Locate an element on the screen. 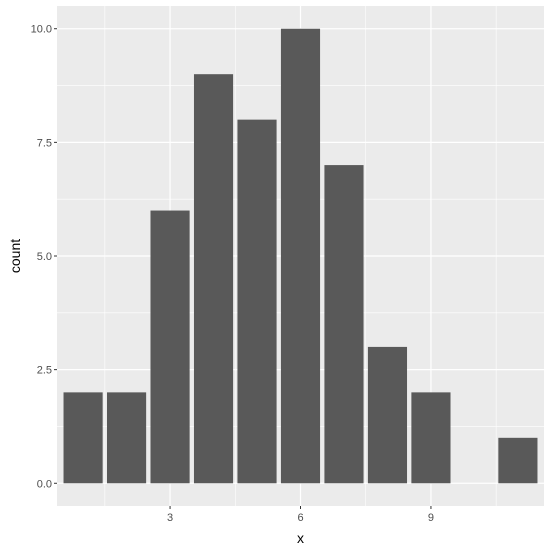  y-tick-label: 0.0 is located at coordinates (44, 484).